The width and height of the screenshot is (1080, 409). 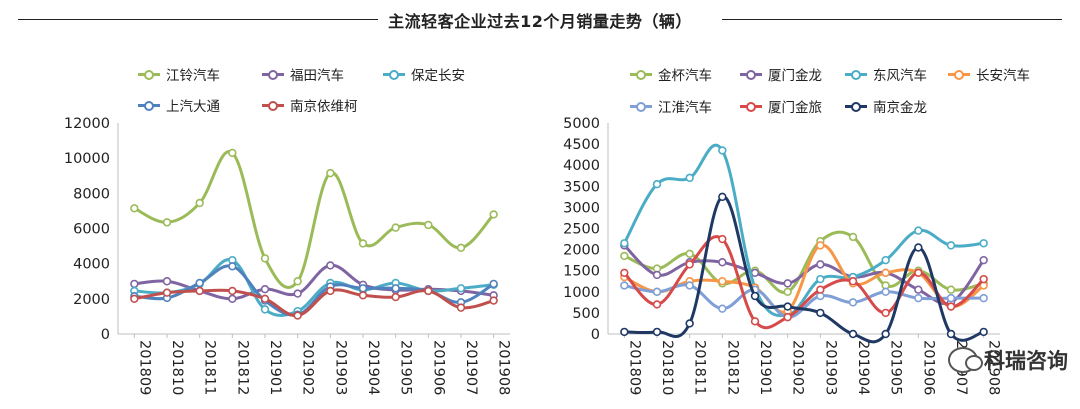 I want to click on page-title: 主流轻客企业过去12个月销量走势（辆）, so click(x=540, y=20).